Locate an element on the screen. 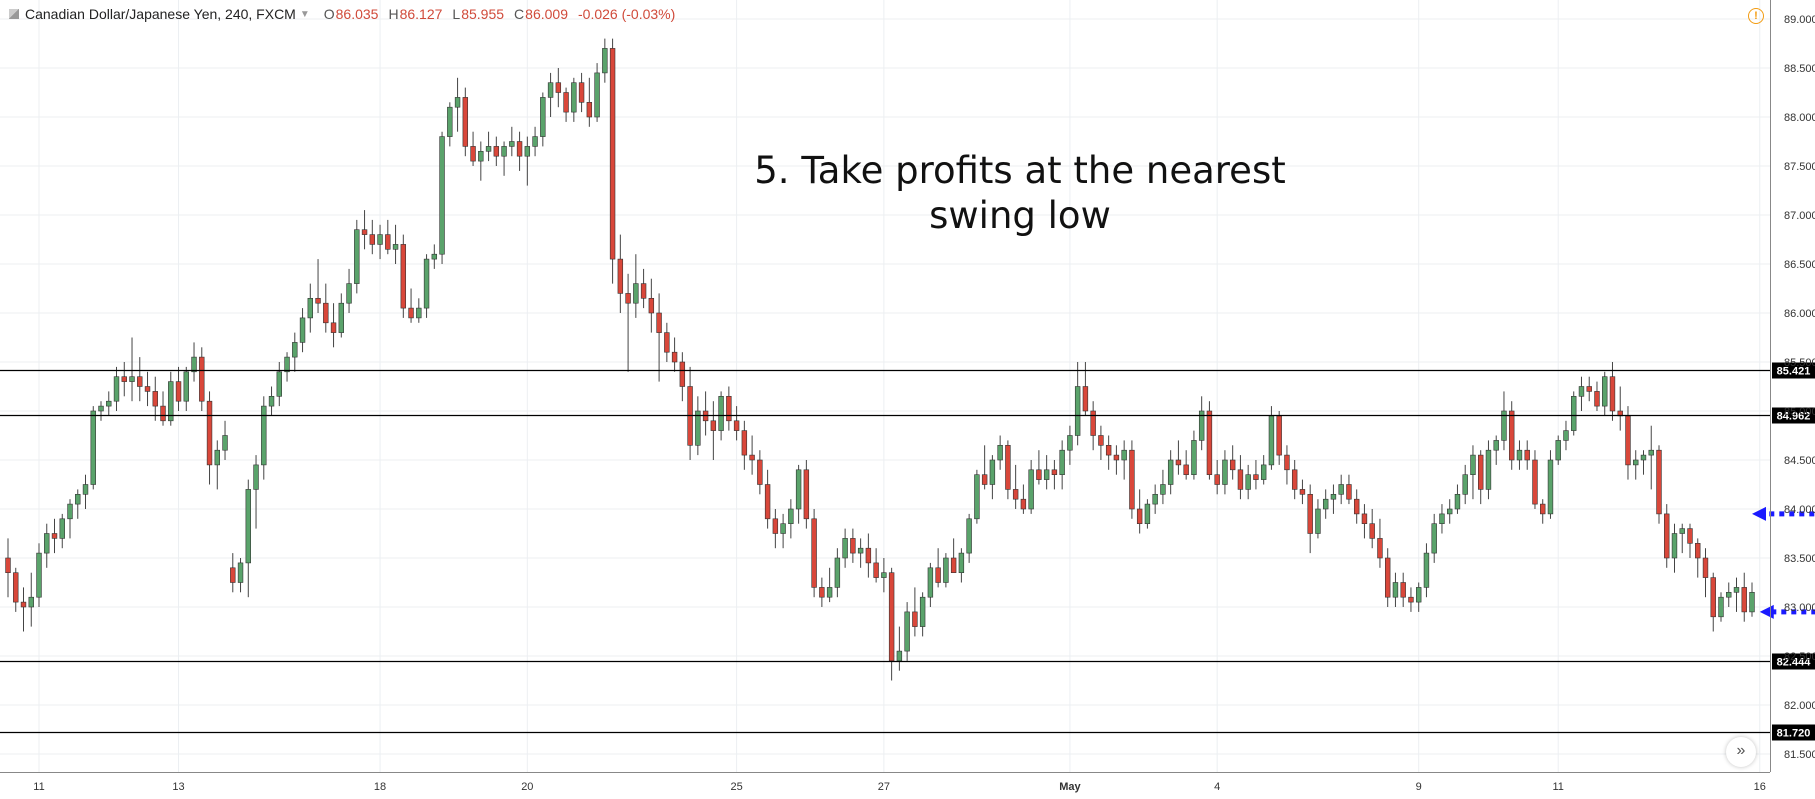  scroll-to-realtime-button: » is located at coordinates (1741, 752).